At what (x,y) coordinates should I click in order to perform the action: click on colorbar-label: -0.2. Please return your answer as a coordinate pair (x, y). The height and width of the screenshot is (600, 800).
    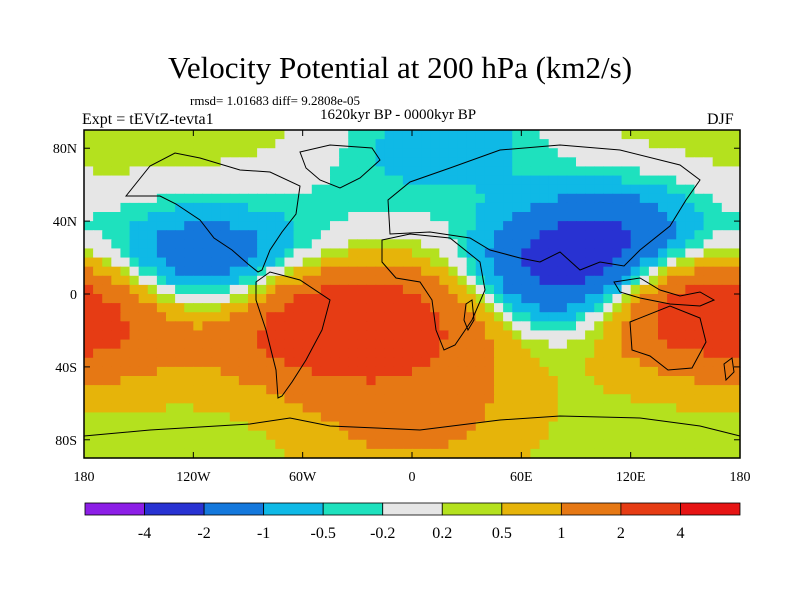
    Looking at the image, I should click on (382, 533).